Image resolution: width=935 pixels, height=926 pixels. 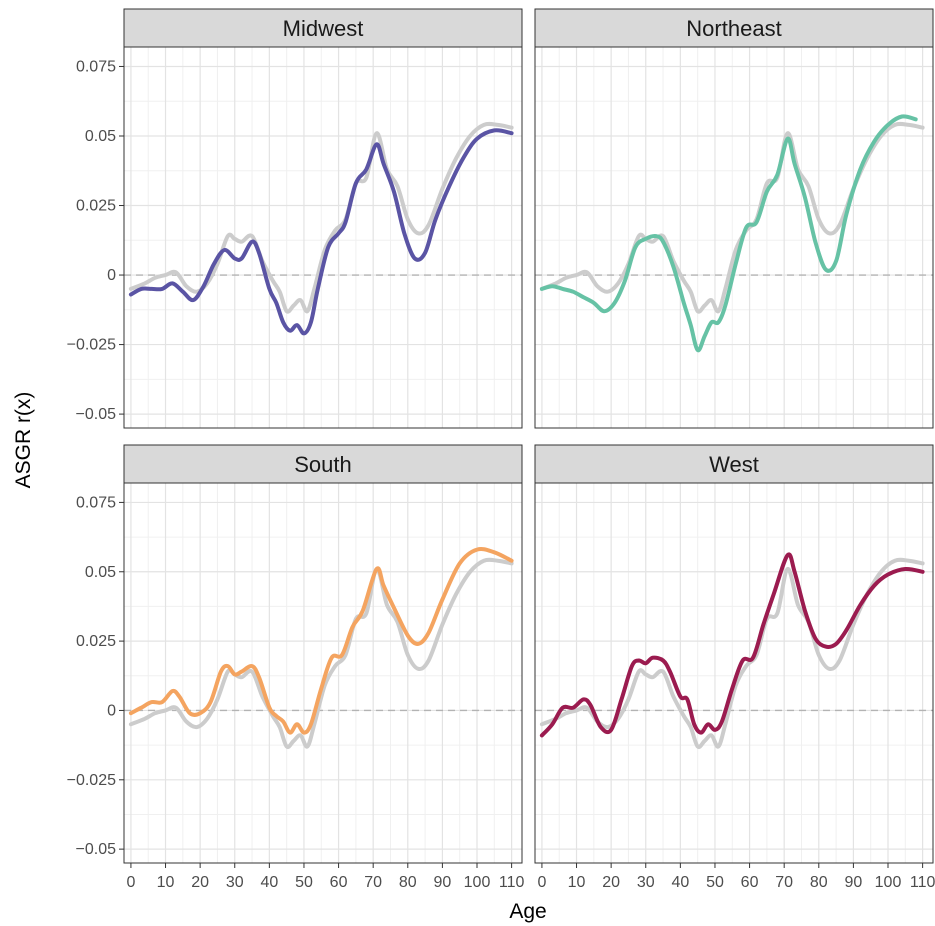 I want to click on strip-label-northeast: Northeast, so click(x=733, y=28).